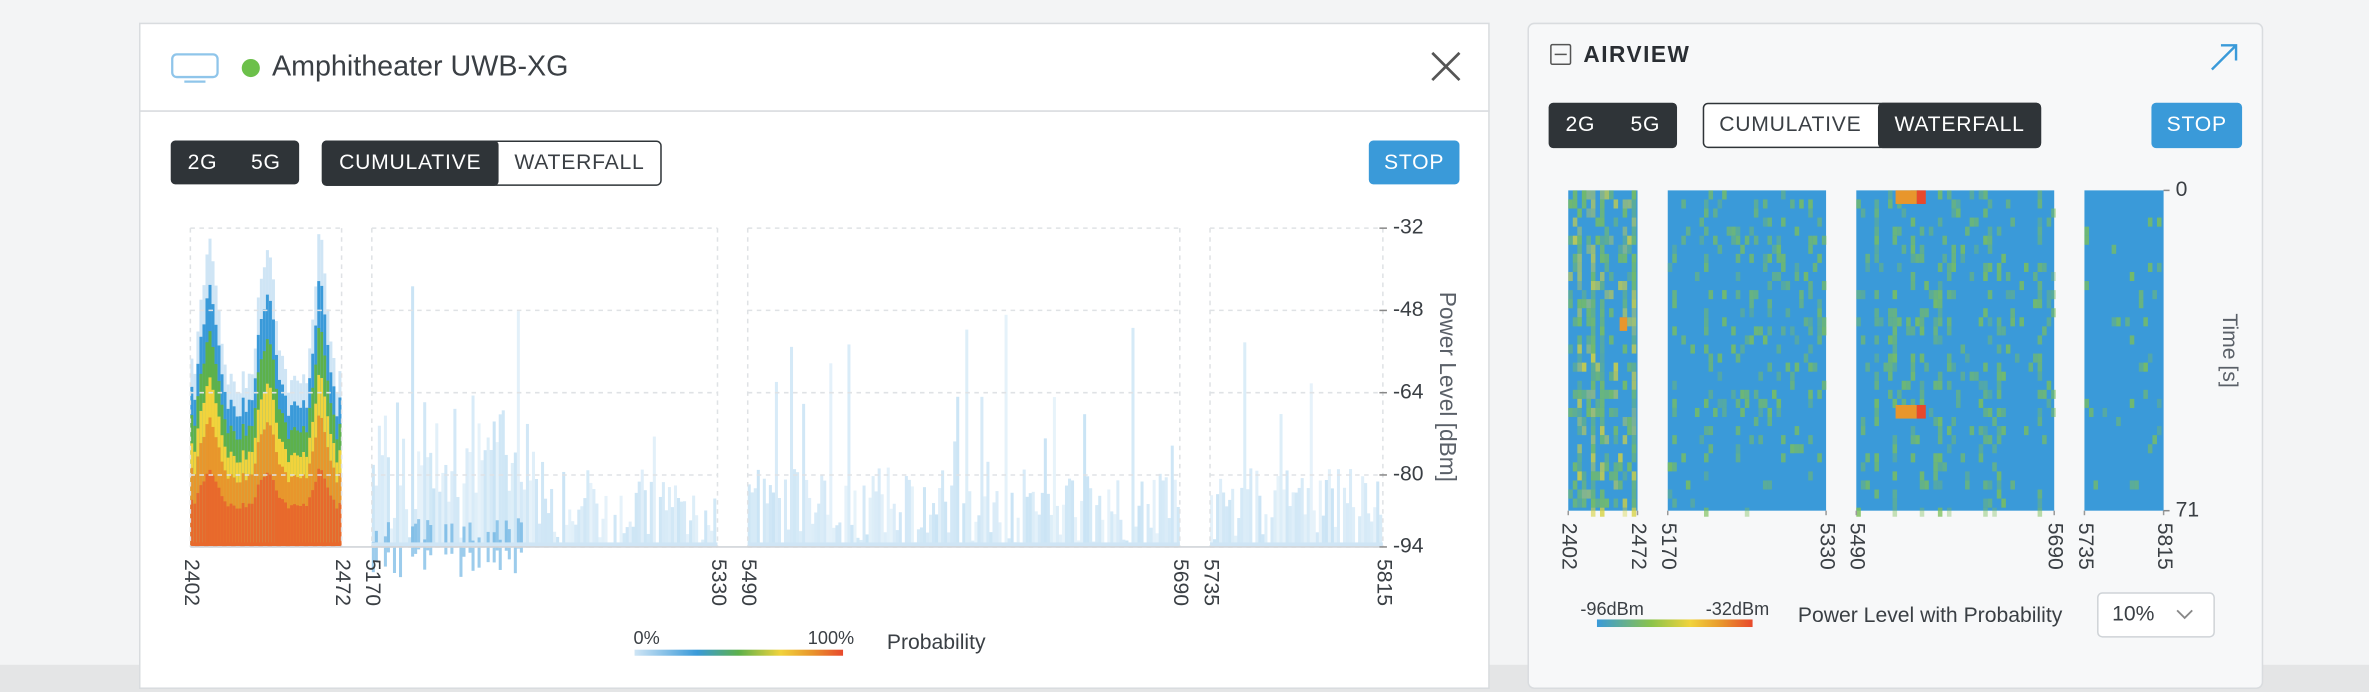 This screenshot has height=692, width=2369. What do you see at coordinates (1561, 54) in the screenshot?
I see `collapse-button` at bounding box center [1561, 54].